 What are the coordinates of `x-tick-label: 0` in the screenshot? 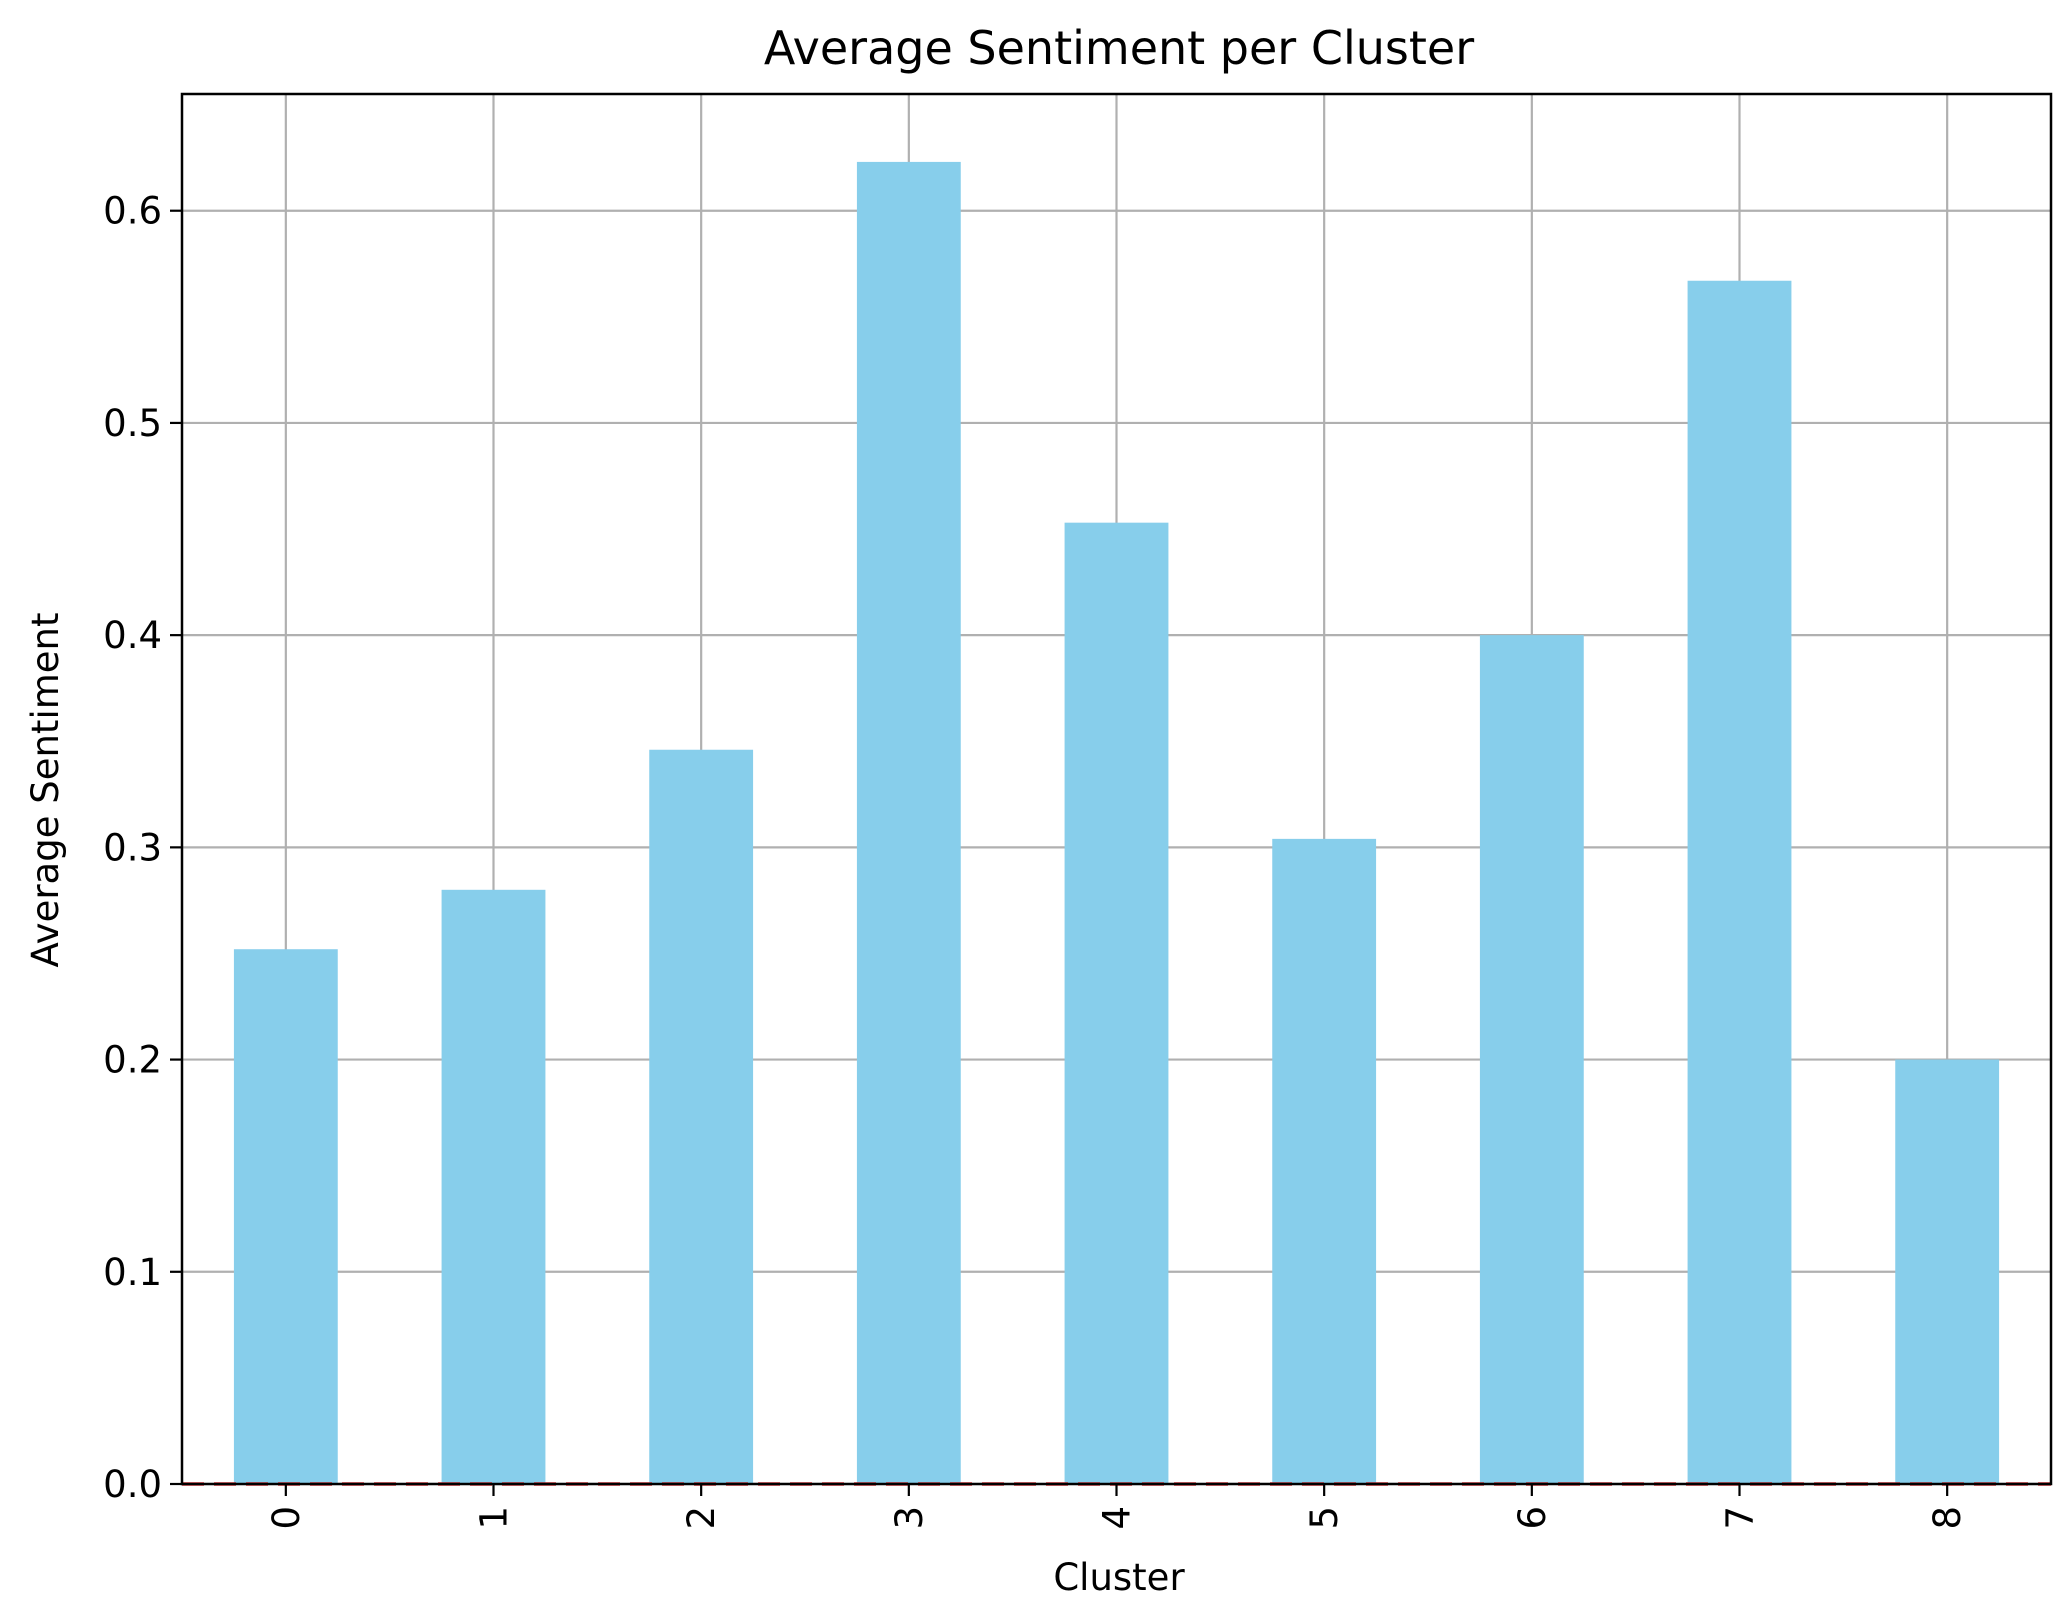 It's located at (286, 1518).